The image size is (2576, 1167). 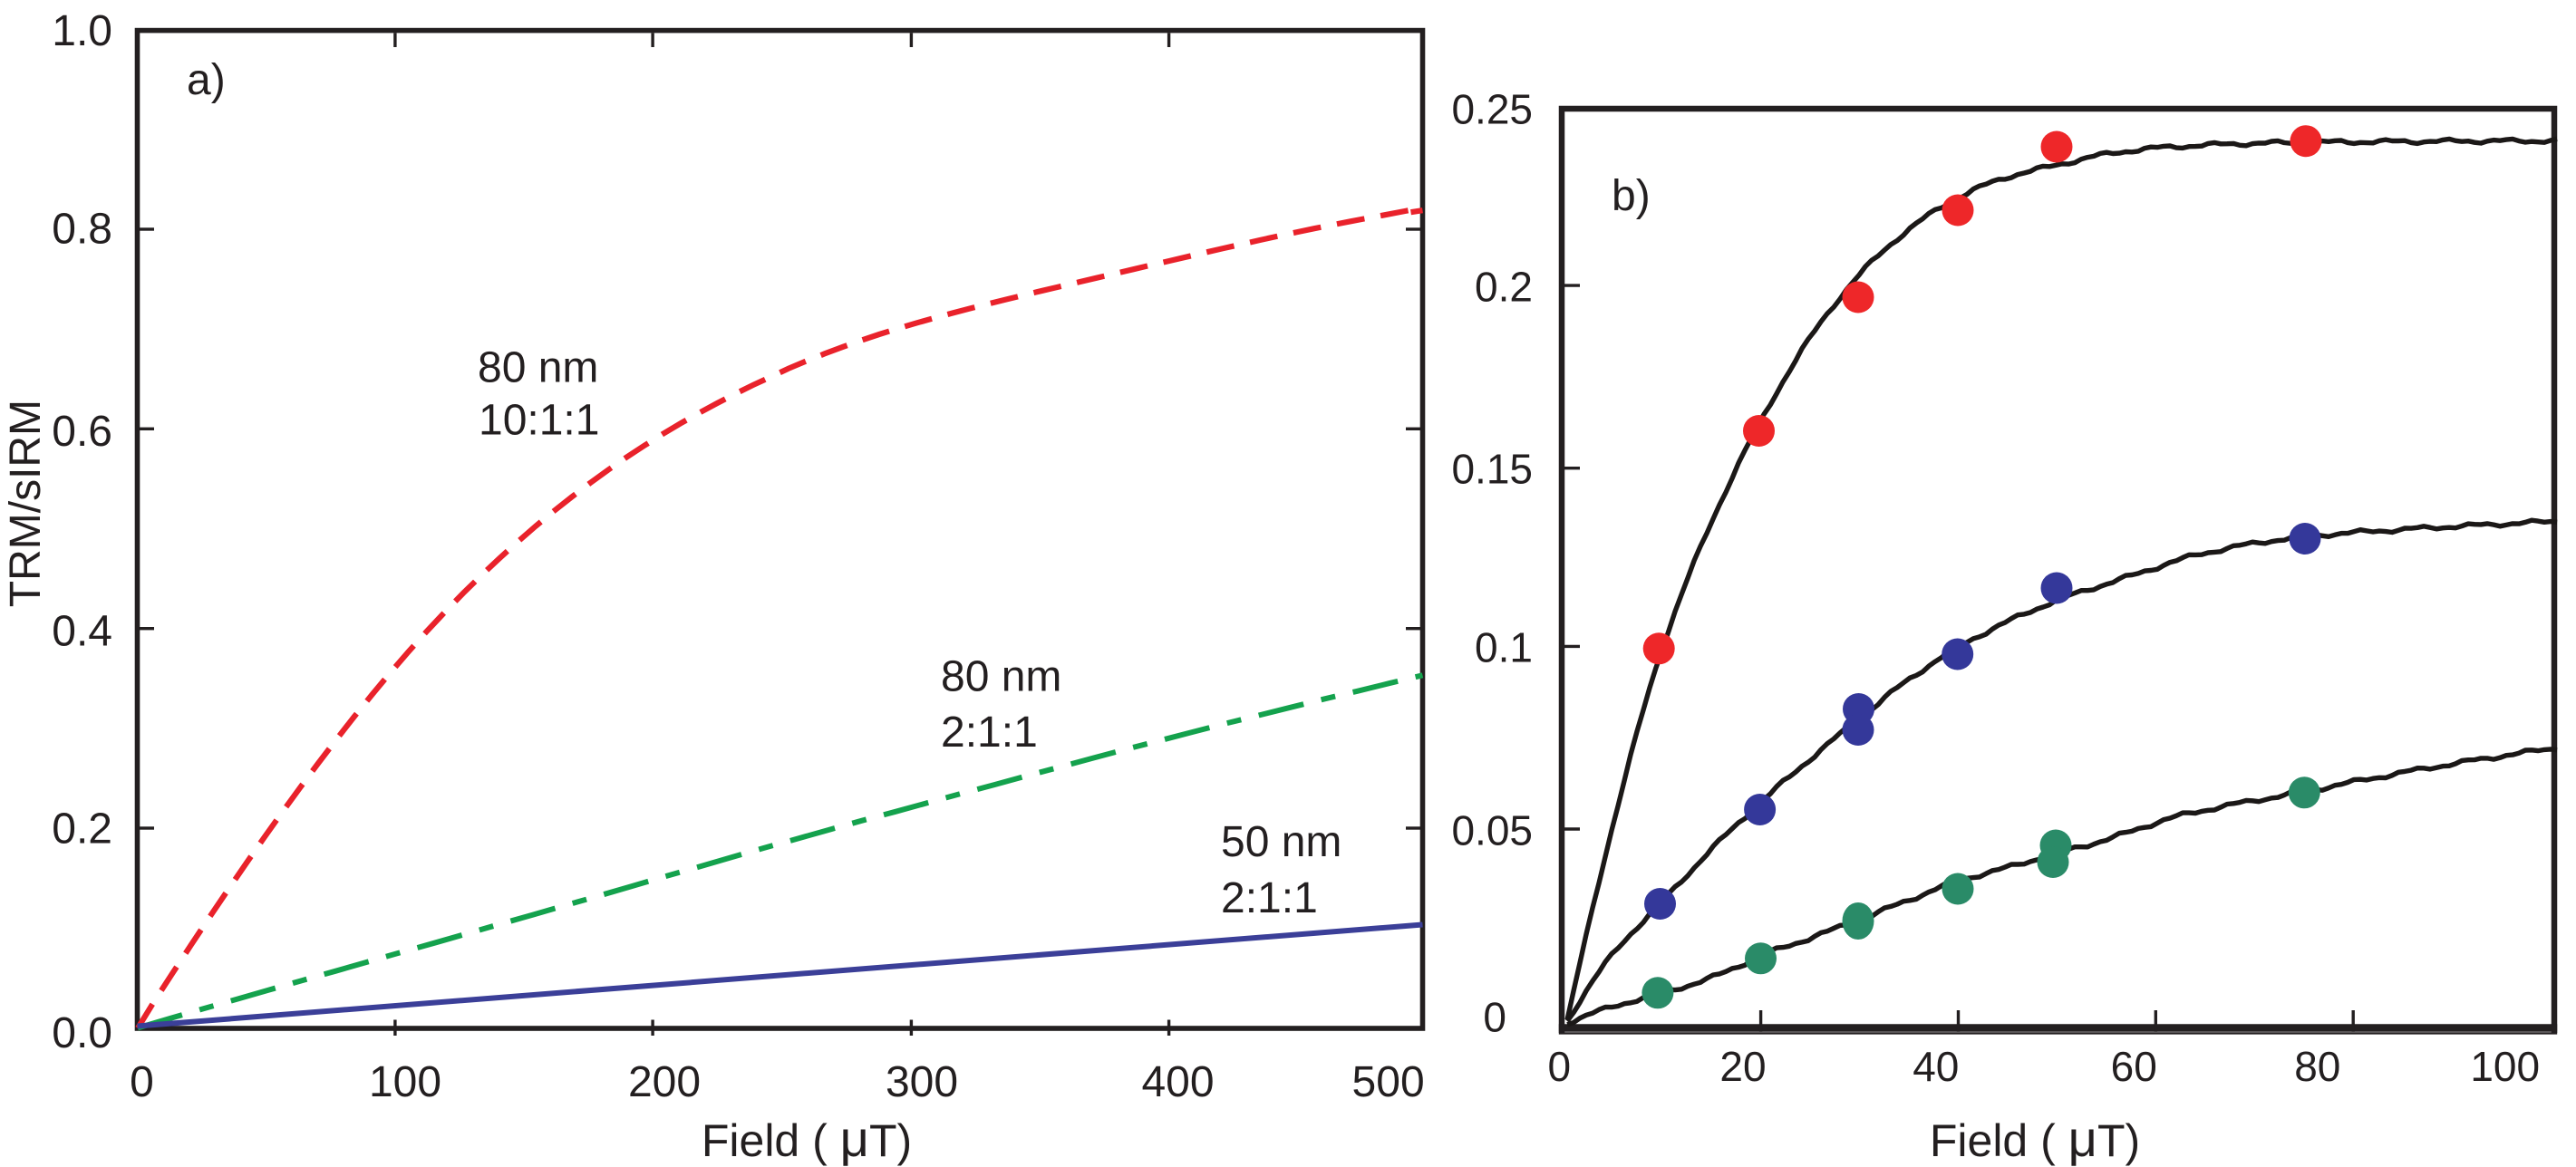 I want to click on svg-text: 0.15, so click(x=1492, y=469).